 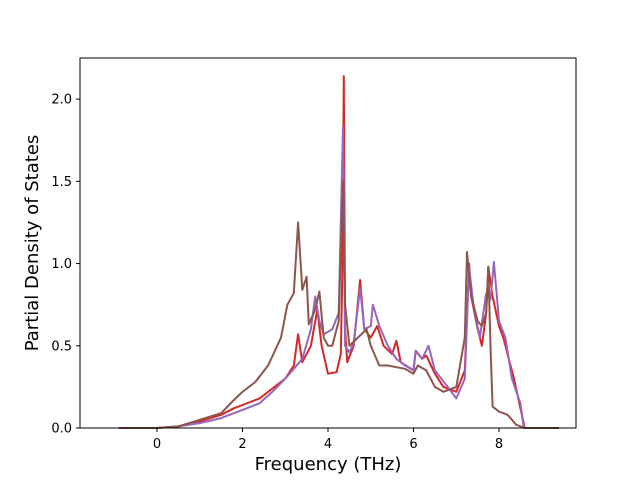 I want to click on x-tick-label: 4, so click(x=328, y=444).